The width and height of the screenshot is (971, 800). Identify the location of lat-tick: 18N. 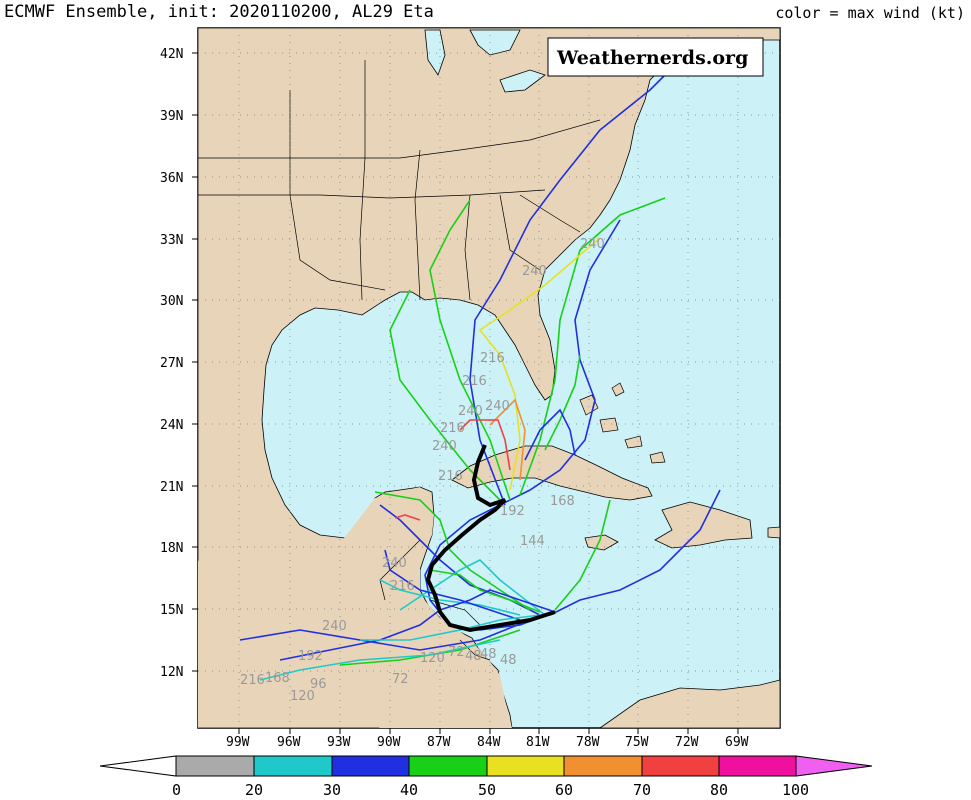
(171, 548).